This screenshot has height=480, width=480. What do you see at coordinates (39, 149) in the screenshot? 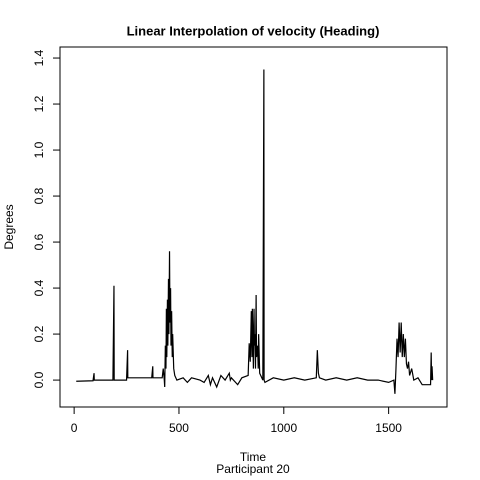
I see `y-tick-label: 1.0` at bounding box center [39, 149].